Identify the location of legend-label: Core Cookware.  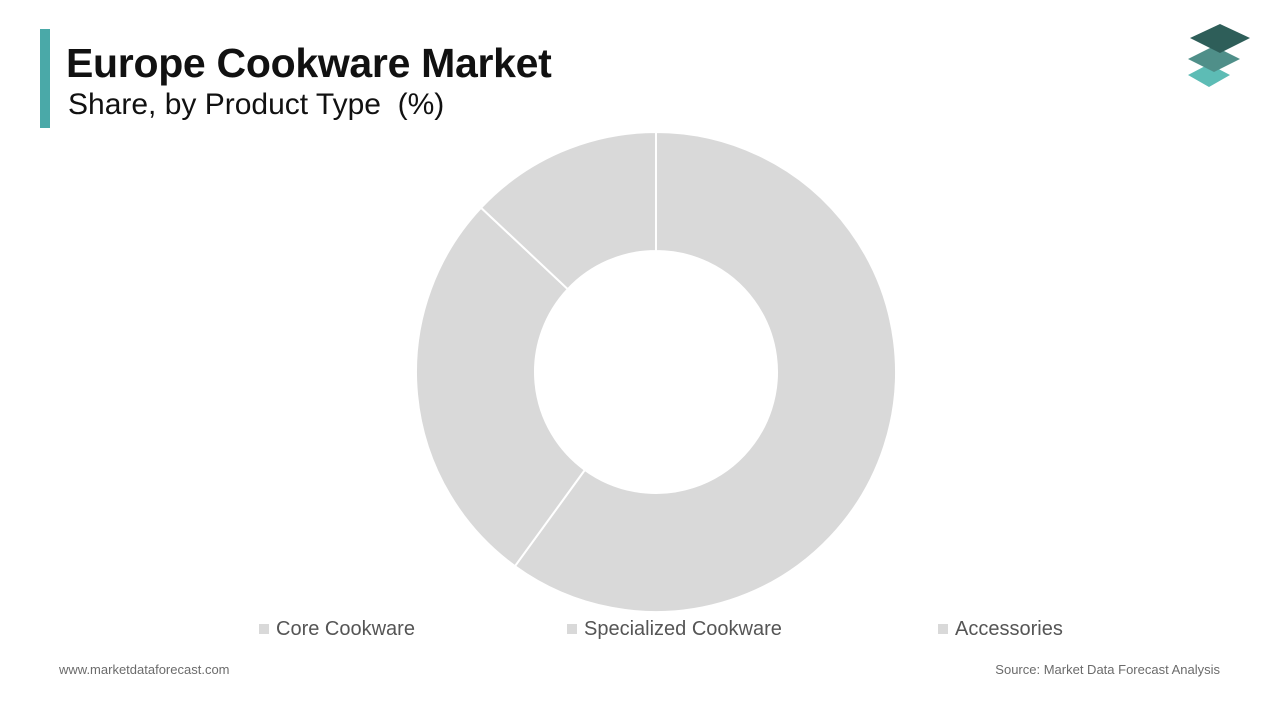
(345, 628).